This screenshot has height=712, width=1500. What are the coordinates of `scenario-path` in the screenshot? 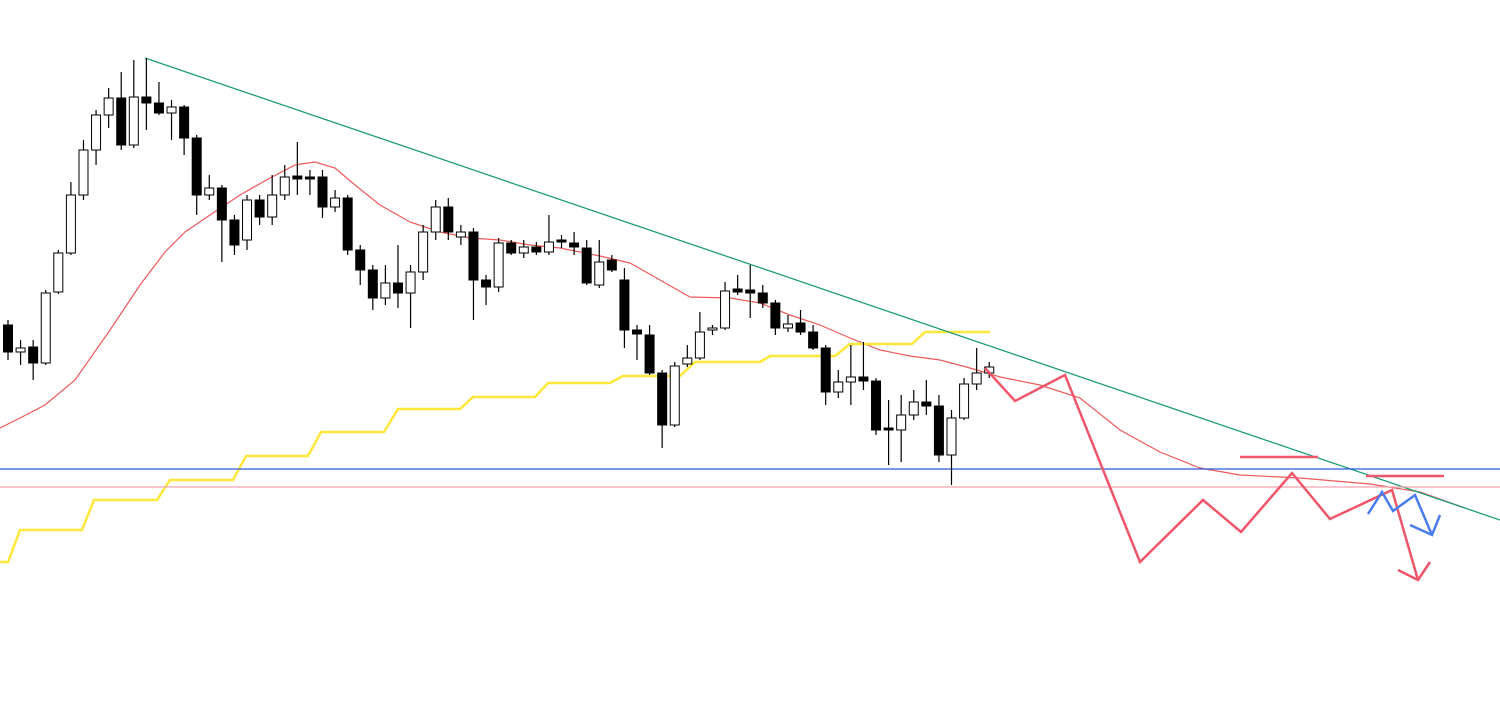 It's located at (1202, 474).